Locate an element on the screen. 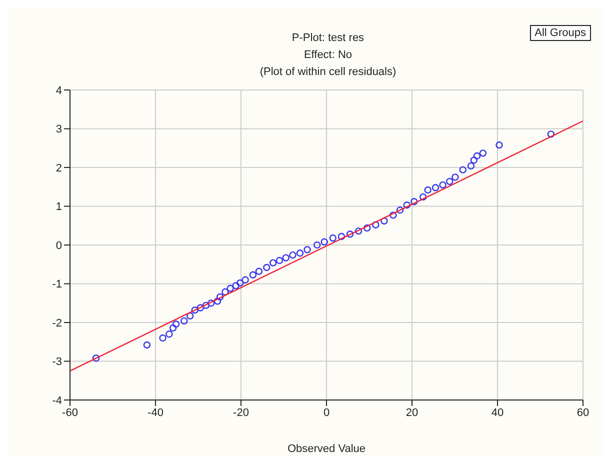 Image resolution: width=611 pixels, height=464 pixels. x-axis-title: Observed Value is located at coordinates (326, 449).